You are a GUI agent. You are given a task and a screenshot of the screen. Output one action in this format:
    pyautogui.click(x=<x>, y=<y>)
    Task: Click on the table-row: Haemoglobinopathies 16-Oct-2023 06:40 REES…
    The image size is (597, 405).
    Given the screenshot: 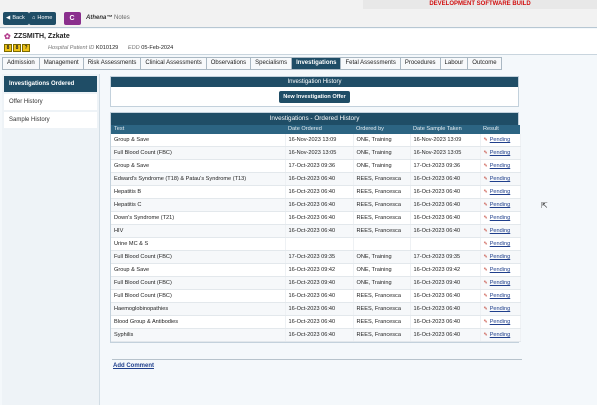 What is the action you would take?
    pyautogui.click(x=316, y=309)
    